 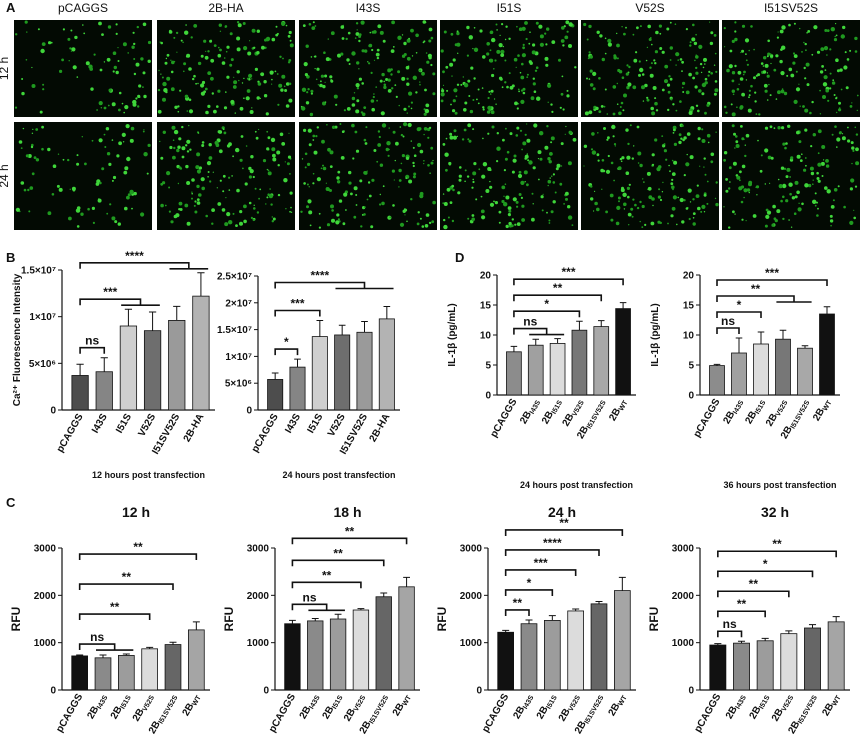 What do you see at coordinates (739, 305) in the screenshot?
I see `significance-label: *` at bounding box center [739, 305].